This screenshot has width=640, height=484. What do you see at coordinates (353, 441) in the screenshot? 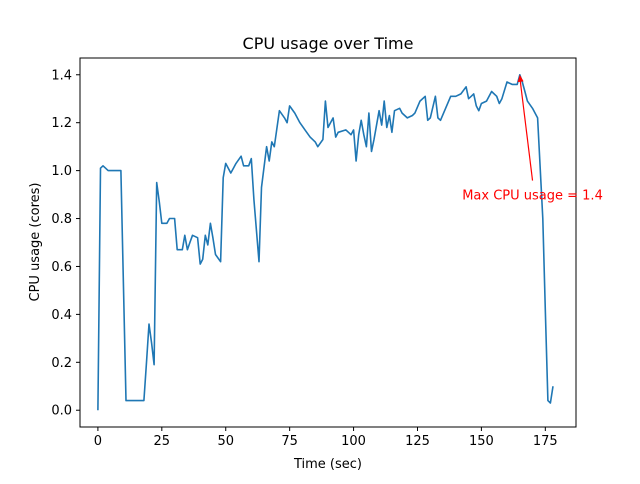
I see `x-tick-label: 100` at bounding box center [353, 441].